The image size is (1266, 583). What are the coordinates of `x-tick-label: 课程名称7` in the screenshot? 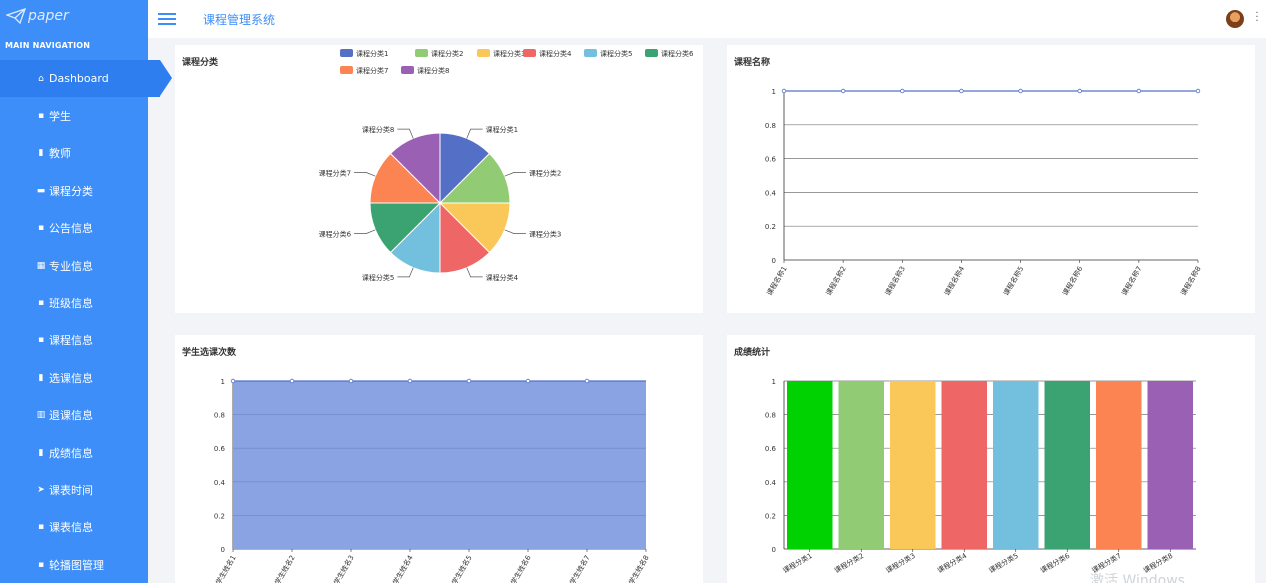 It's located at (1132, 281).